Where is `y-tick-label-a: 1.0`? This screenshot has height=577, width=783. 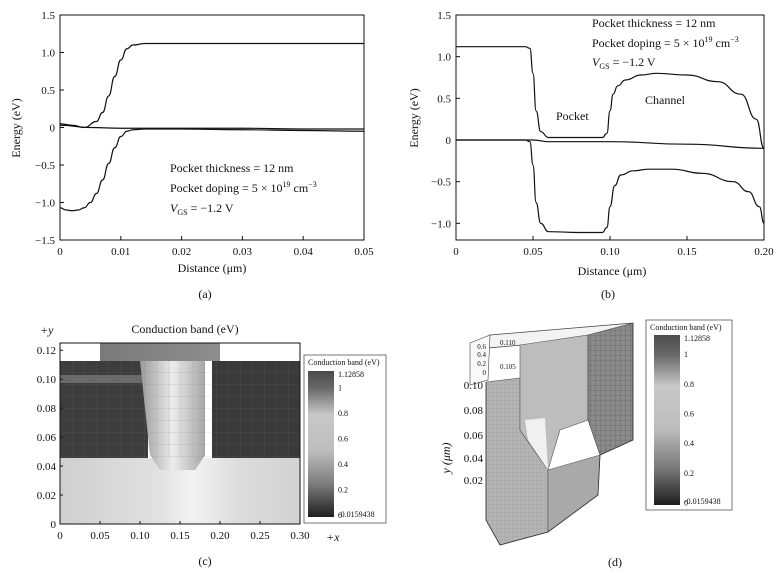
y-tick-label-a: 1.0 is located at coordinates (48, 54).